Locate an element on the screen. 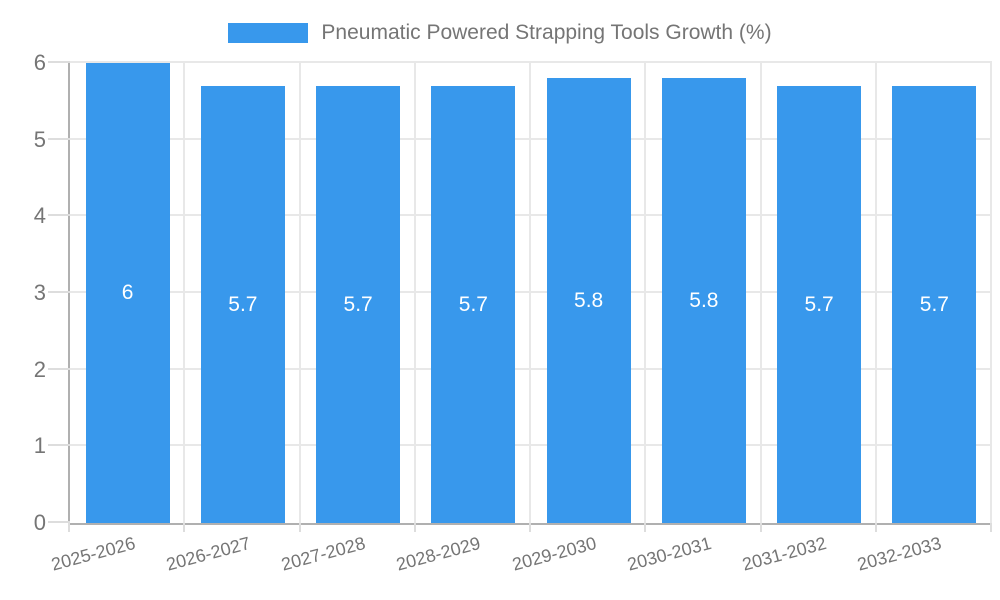 This screenshot has height=600, width=1000. y-tick-label: 5 is located at coordinates (39, 139).